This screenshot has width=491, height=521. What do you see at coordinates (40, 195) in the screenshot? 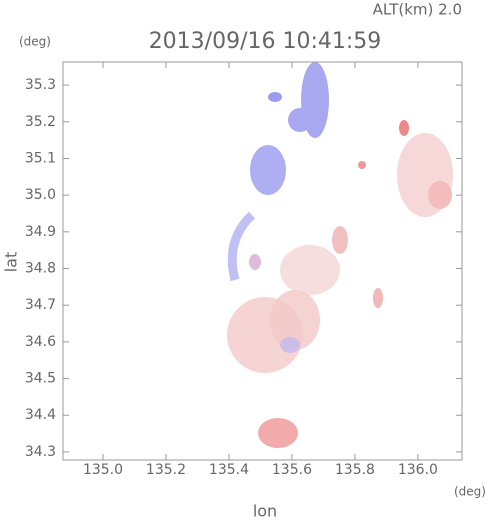
I see `y-tick-label: 35.0` at bounding box center [40, 195].